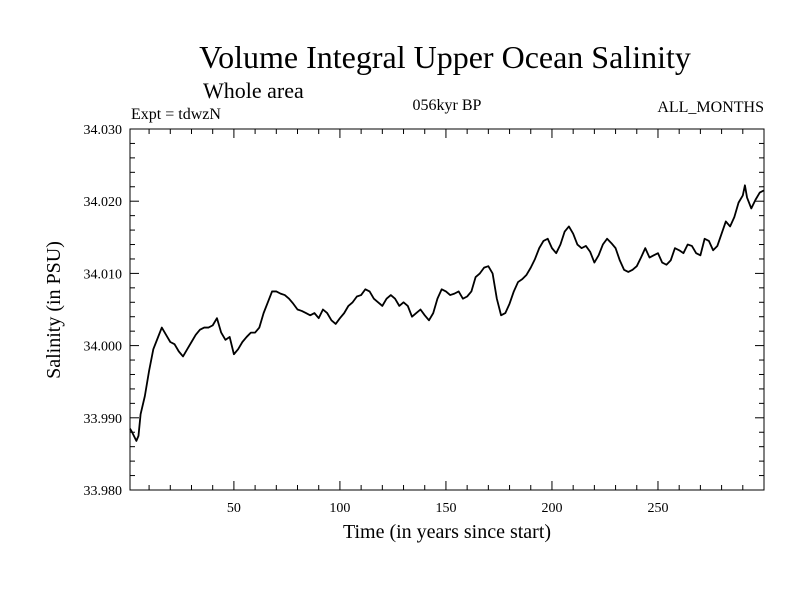 This screenshot has width=800, height=600. I want to click on chart-subtitle: Whole area, so click(253, 90).